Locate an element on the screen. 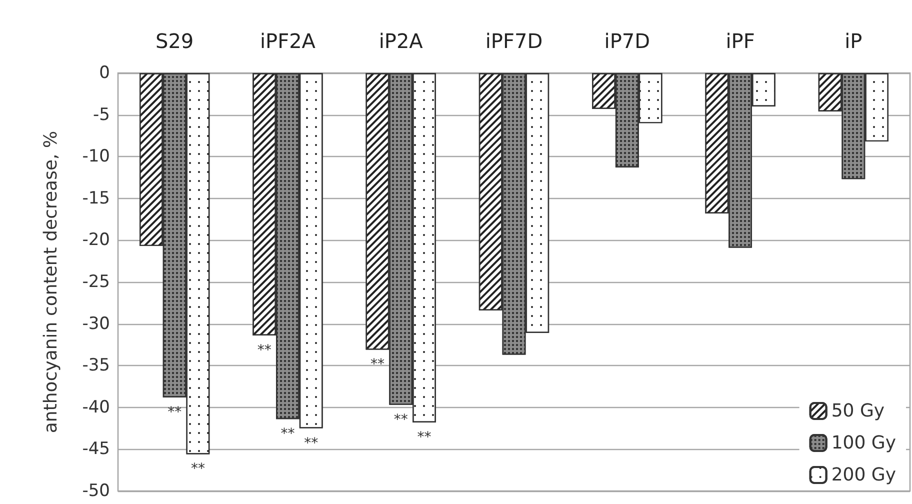  x-tick-label: iPF is located at coordinates (740, 41).